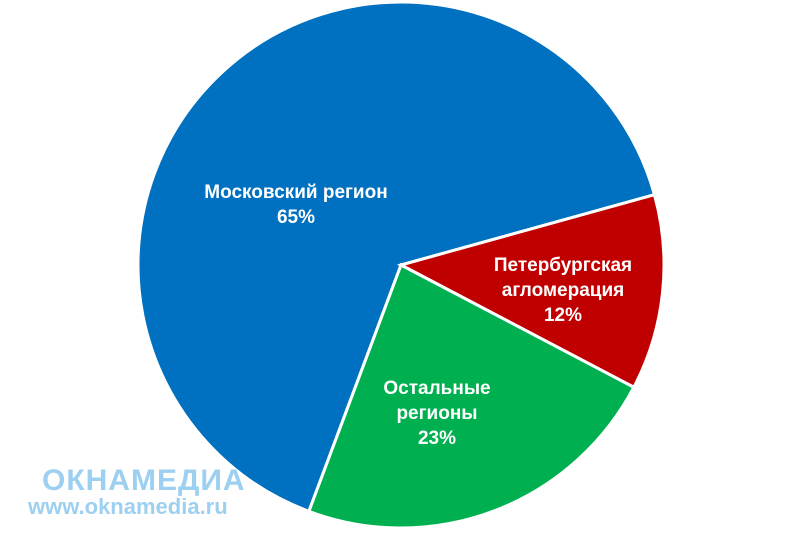 This screenshot has height=534, width=800. What do you see at coordinates (563, 277) in the screenshot?
I see `category-label: Петербургская агломерация` at bounding box center [563, 277].